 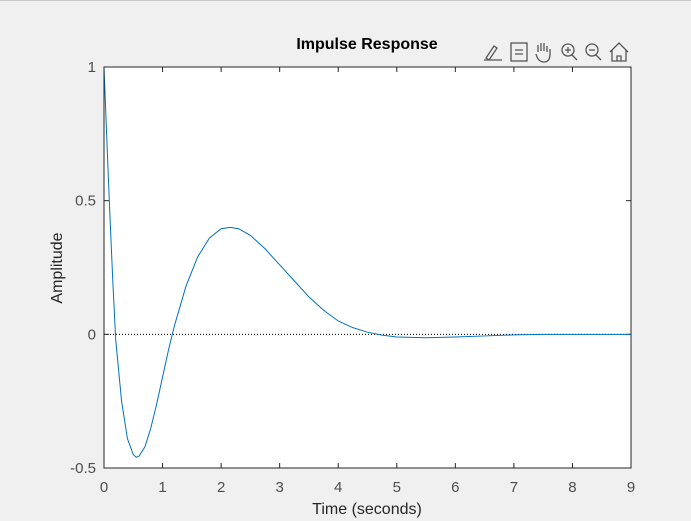 I want to click on x-axis-label: Time (seconds), so click(x=367, y=509).